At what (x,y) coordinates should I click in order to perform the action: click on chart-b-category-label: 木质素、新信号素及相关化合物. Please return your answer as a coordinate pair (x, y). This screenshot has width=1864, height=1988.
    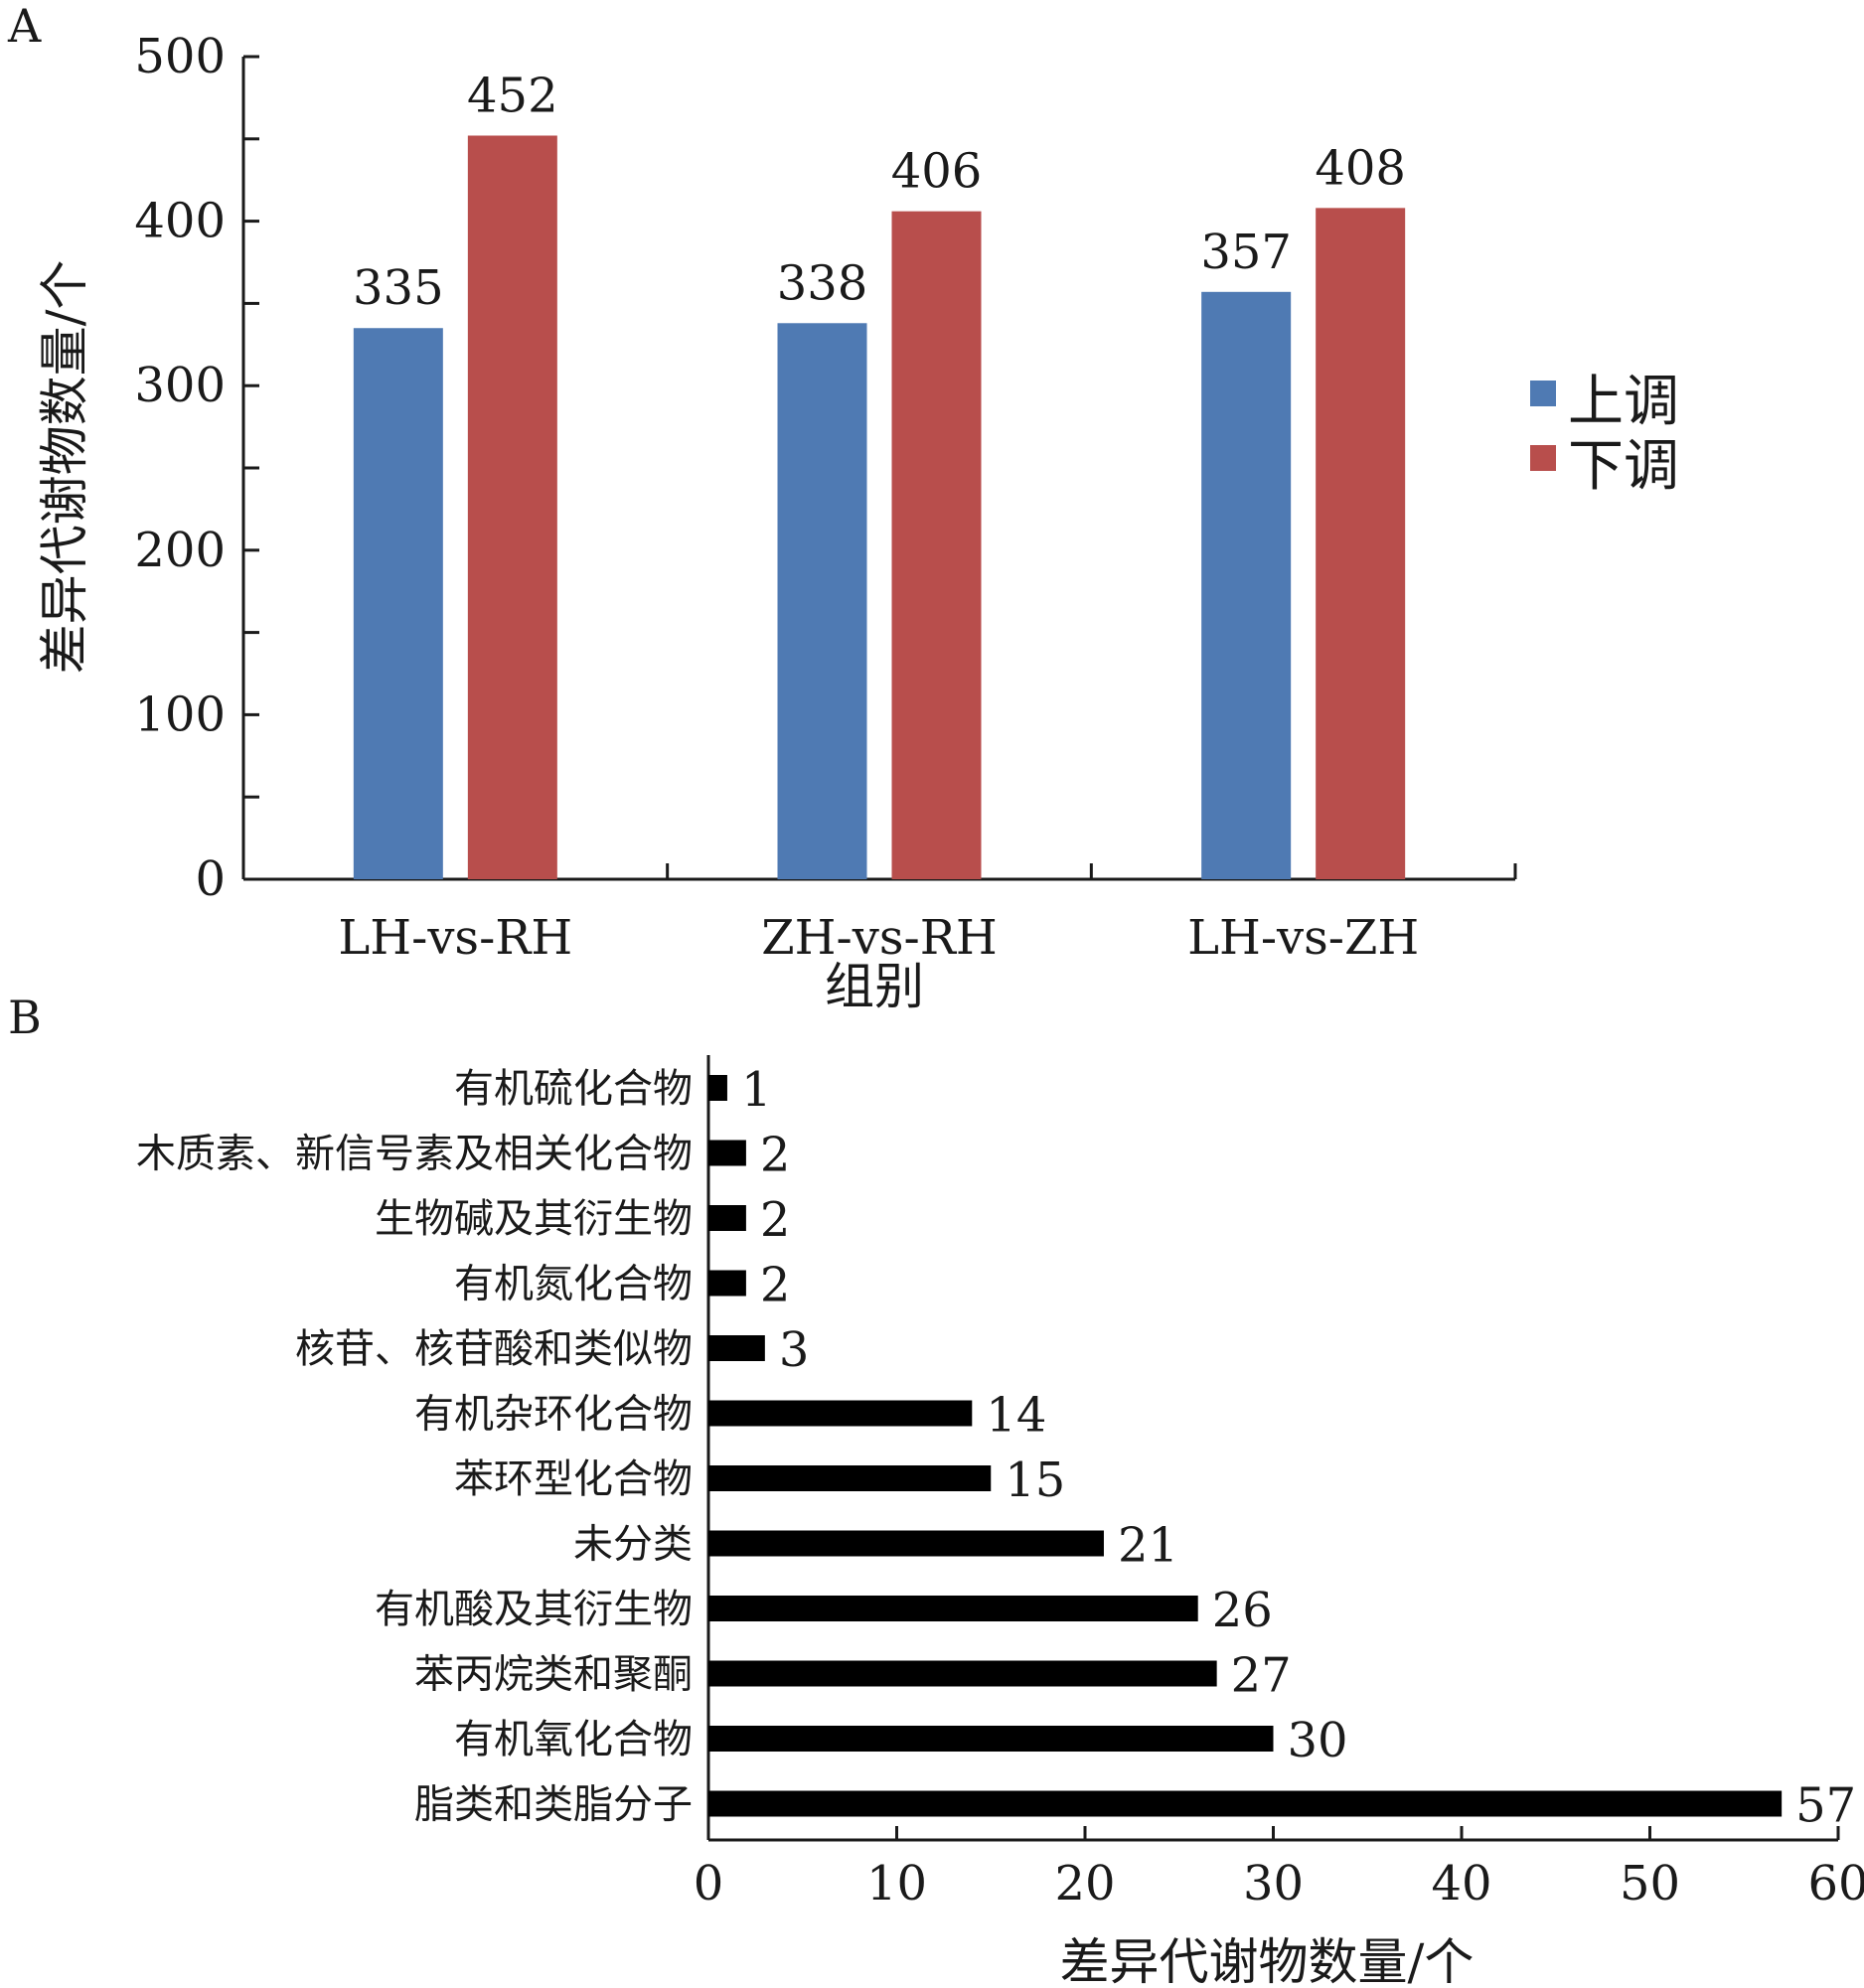
    Looking at the image, I should click on (414, 1155).